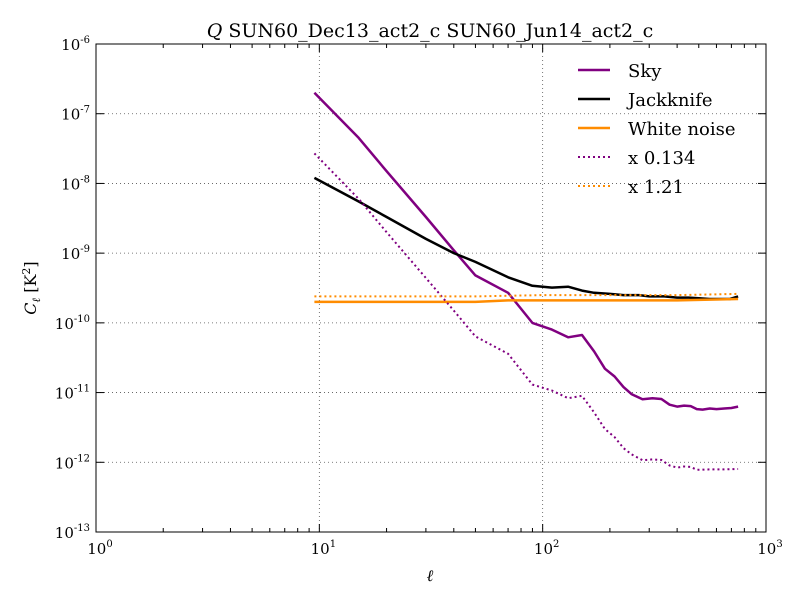  Describe the element at coordinates (661, 158) in the screenshot. I see `legend-label: x 0.134` at that location.